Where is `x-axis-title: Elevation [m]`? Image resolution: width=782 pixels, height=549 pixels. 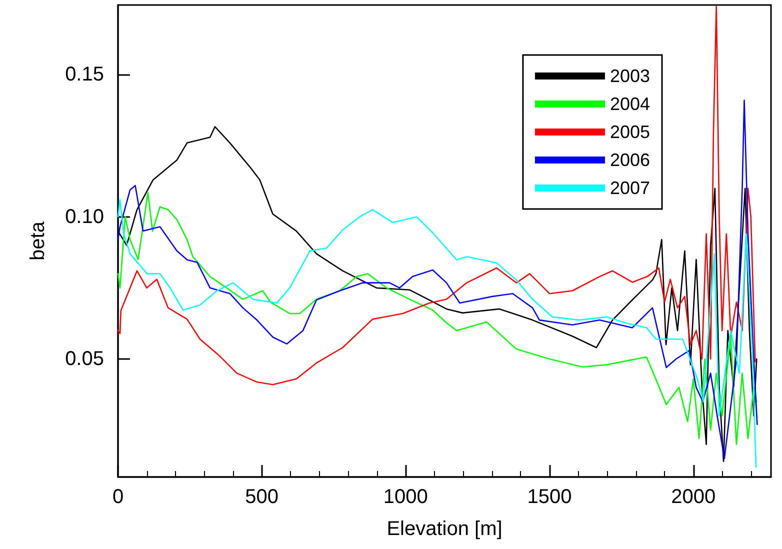
x-axis-title: Elevation [m] is located at coordinates (444, 529).